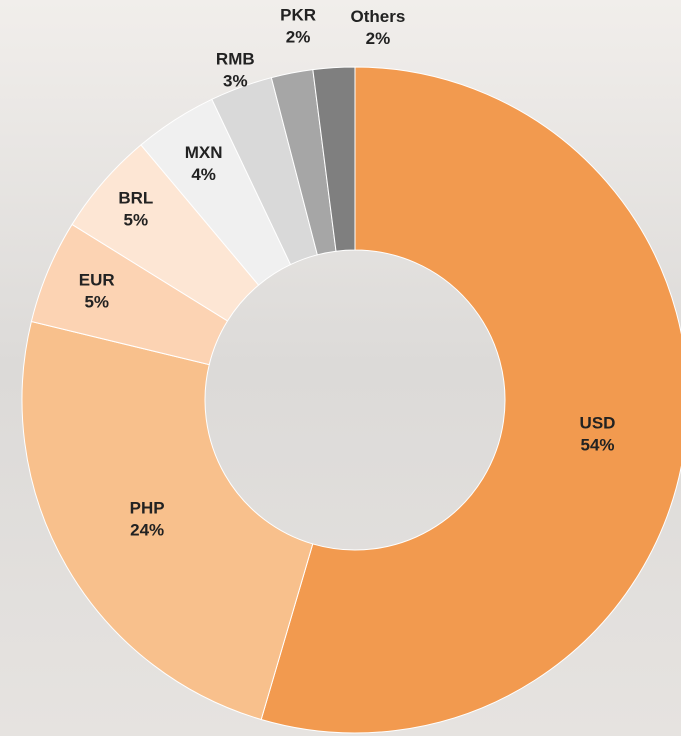 Image resolution: width=681 pixels, height=736 pixels. What do you see at coordinates (135, 198) in the screenshot?
I see `slice-label: BRL` at bounding box center [135, 198].